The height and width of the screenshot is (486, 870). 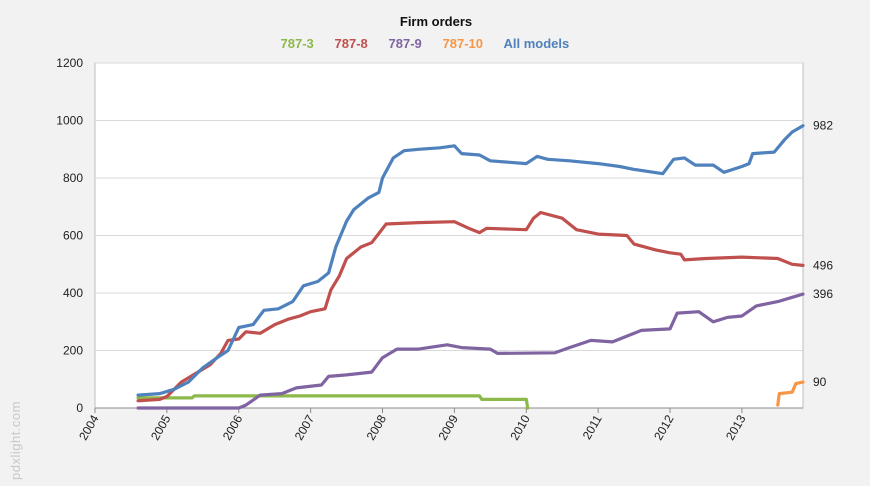 What do you see at coordinates (823, 254) in the screenshot?
I see `end-labels: 982 496 396 90` at bounding box center [823, 254].